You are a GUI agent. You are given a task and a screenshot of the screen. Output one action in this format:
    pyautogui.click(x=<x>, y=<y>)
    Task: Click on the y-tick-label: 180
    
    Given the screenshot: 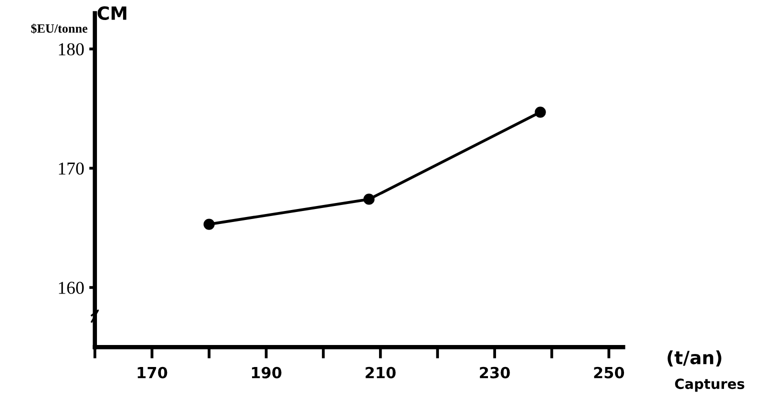 What is the action you would take?
    pyautogui.click(x=71, y=49)
    